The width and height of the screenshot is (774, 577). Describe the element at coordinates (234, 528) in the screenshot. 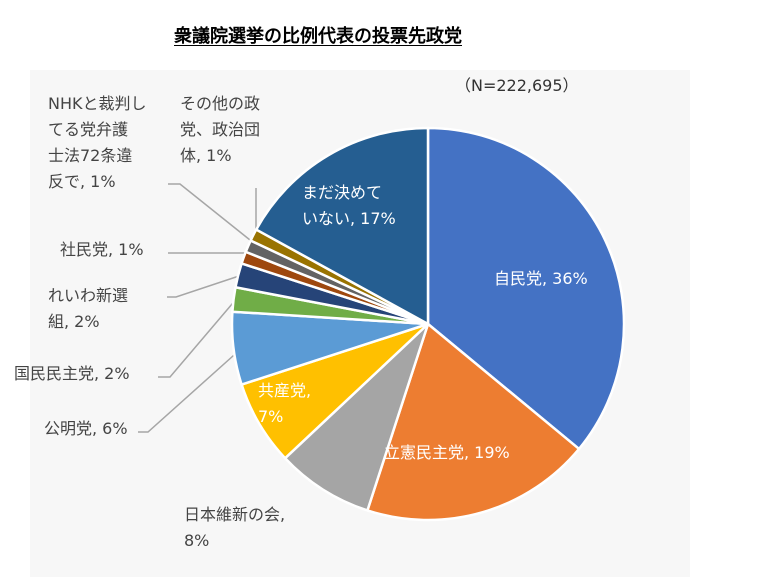

I see `slice-label: 日本維新の会, 8%` at that location.